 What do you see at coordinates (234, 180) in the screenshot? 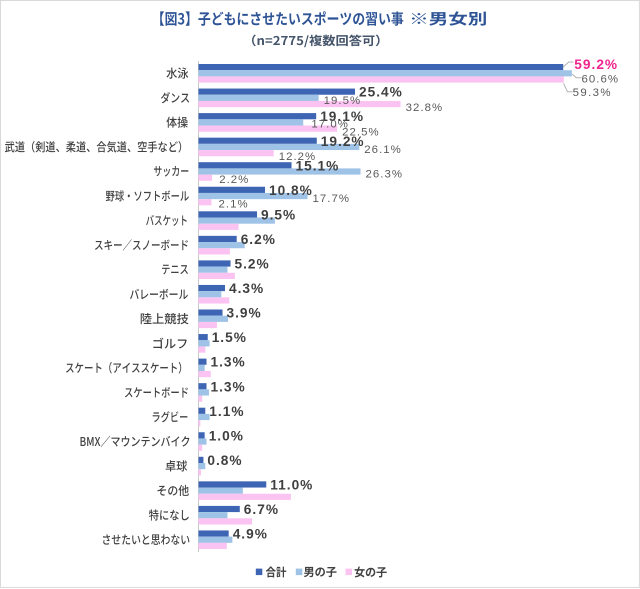
I see `svg-text: 2.2%` at bounding box center [234, 180].